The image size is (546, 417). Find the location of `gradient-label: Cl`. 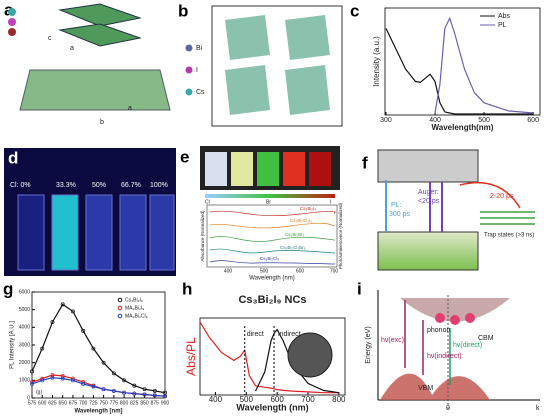

gradient-label: Cl is located at coordinates (207, 202).